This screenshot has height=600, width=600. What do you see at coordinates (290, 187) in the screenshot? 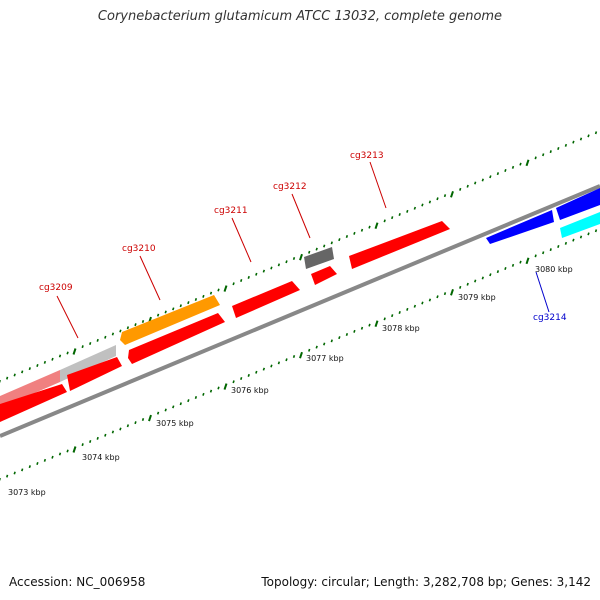
I see `gene-label-cg3212: cg3212` at bounding box center [290, 187].